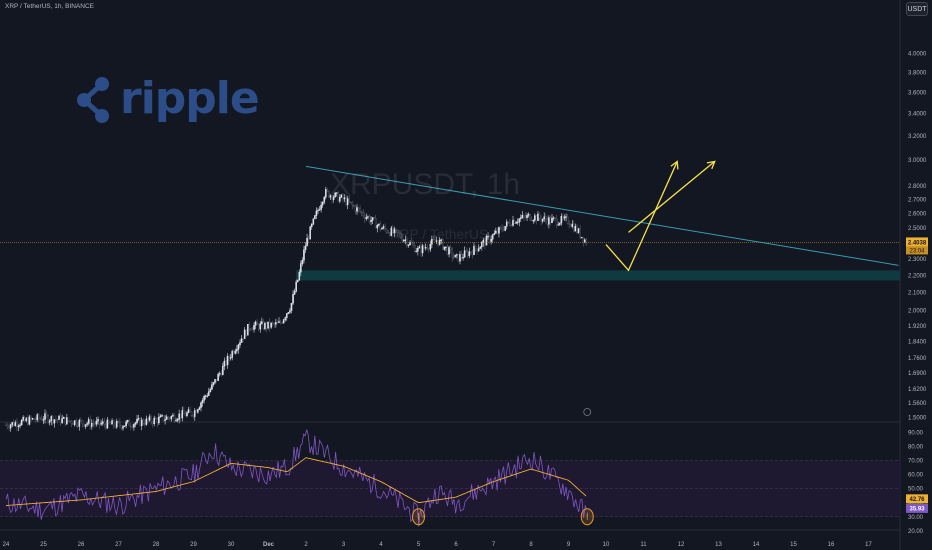  What do you see at coordinates (306, 545) in the screenshot?
I see `time-tick-label: 2` at bounding box center [306, 545].